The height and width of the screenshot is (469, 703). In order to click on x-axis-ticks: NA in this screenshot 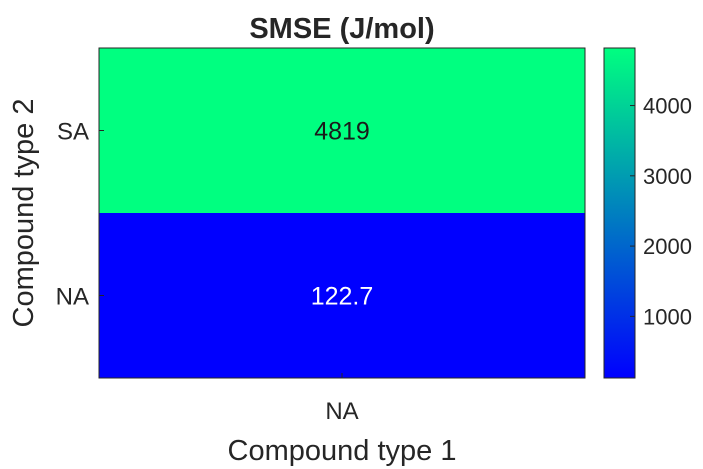, I will do `click(342, 399)`.